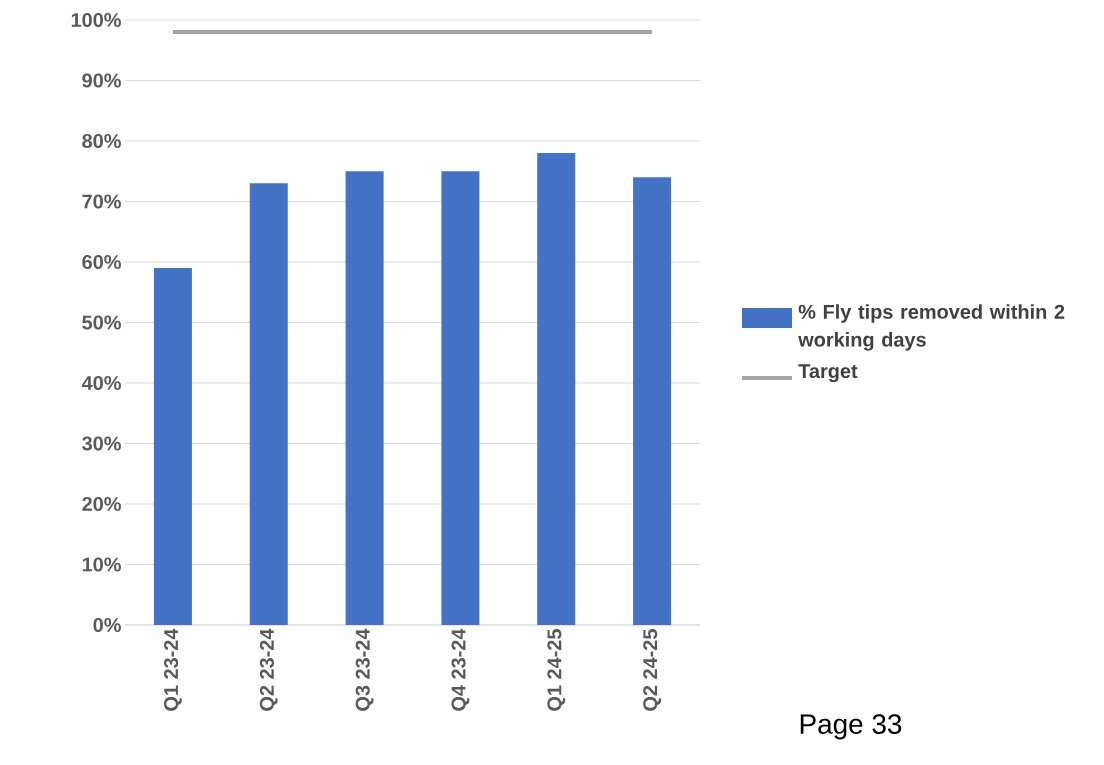 This screenshot has height=765, width=1104. I want to click on legend-label: % Fly tips removed within 2 working days, so click(931, 327).